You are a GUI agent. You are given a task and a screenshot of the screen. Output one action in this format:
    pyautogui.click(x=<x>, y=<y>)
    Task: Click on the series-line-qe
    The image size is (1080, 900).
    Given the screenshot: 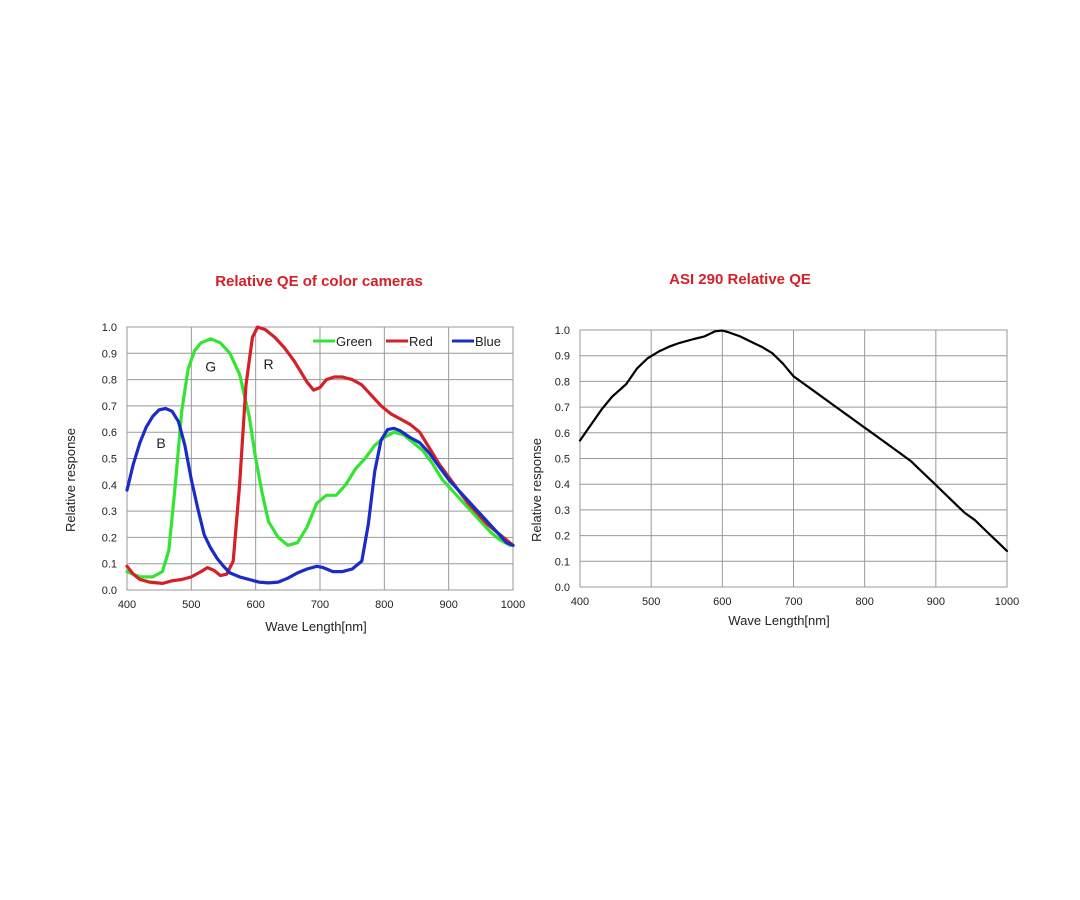 What is the action you would take?
    pyautogui.click(x=793, y=441)
    